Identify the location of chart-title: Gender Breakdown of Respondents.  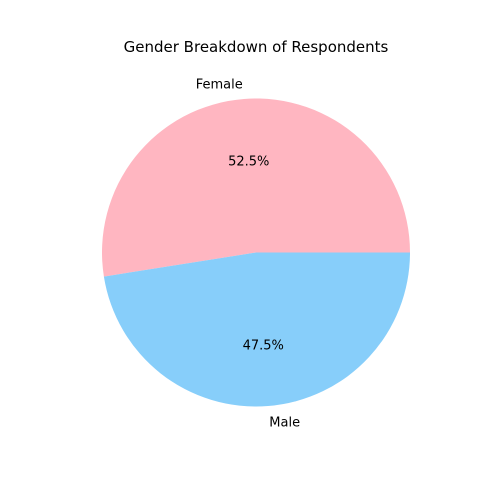
(256, 47).